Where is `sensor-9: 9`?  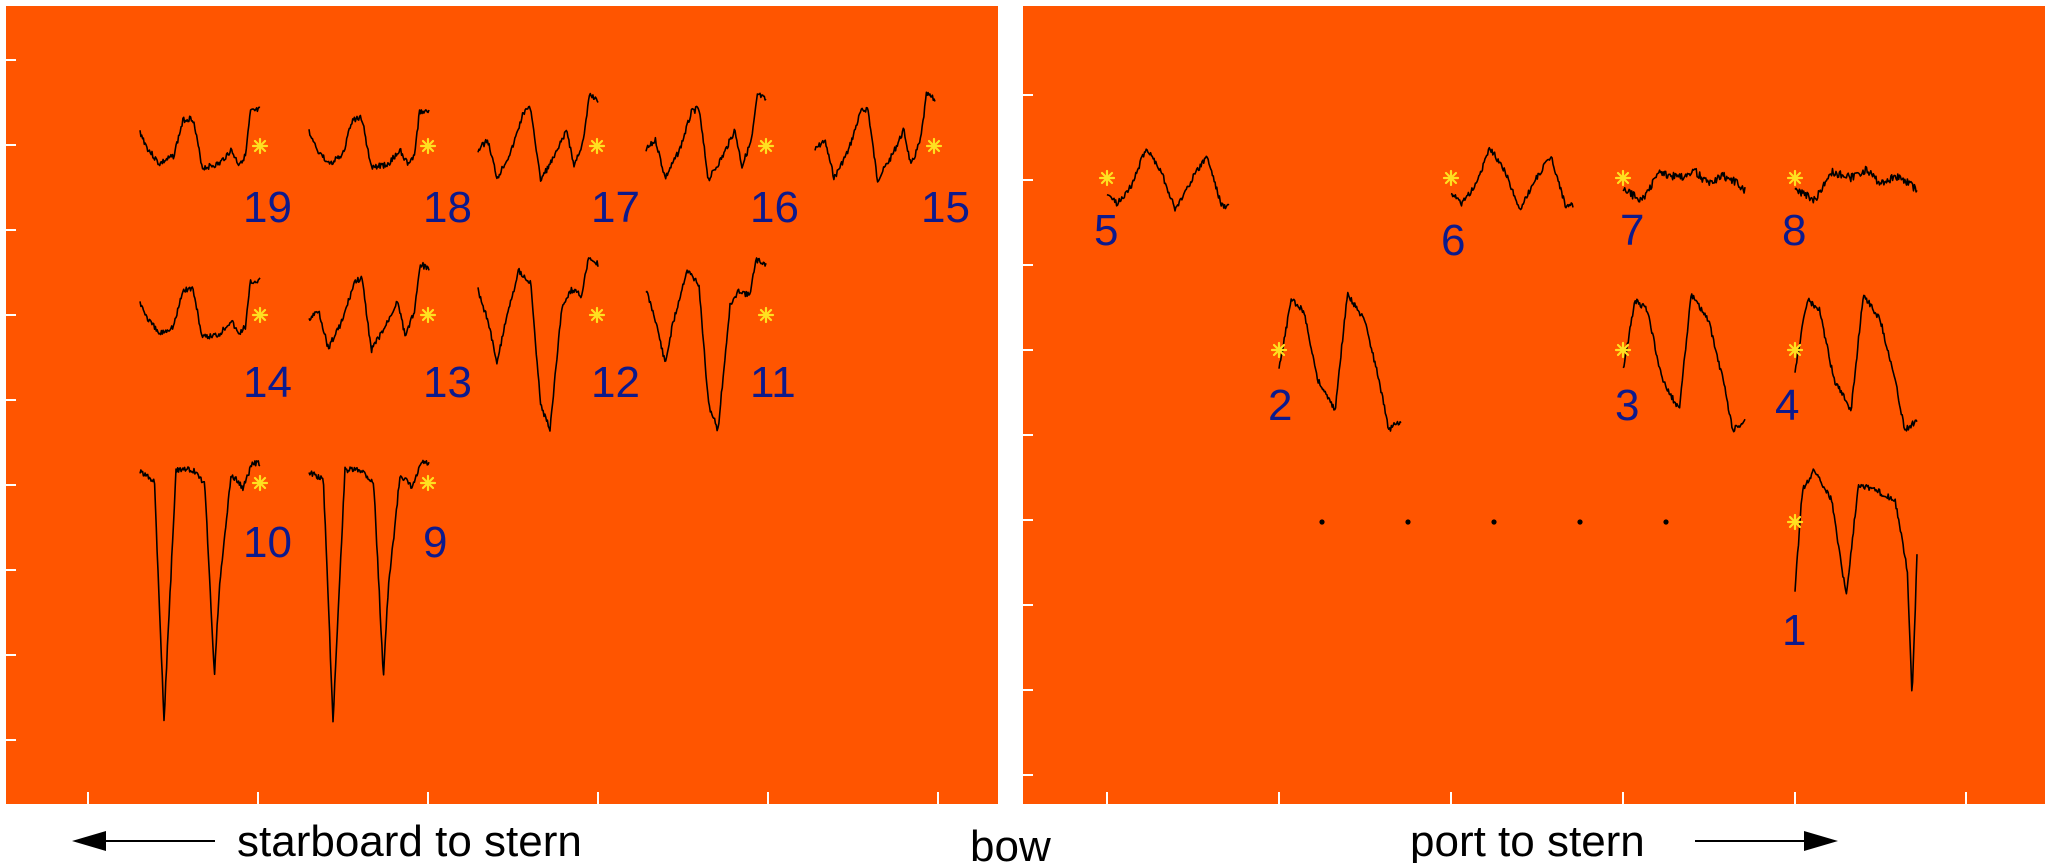
sensor-9: 9 is located at coordinates (377, 591).